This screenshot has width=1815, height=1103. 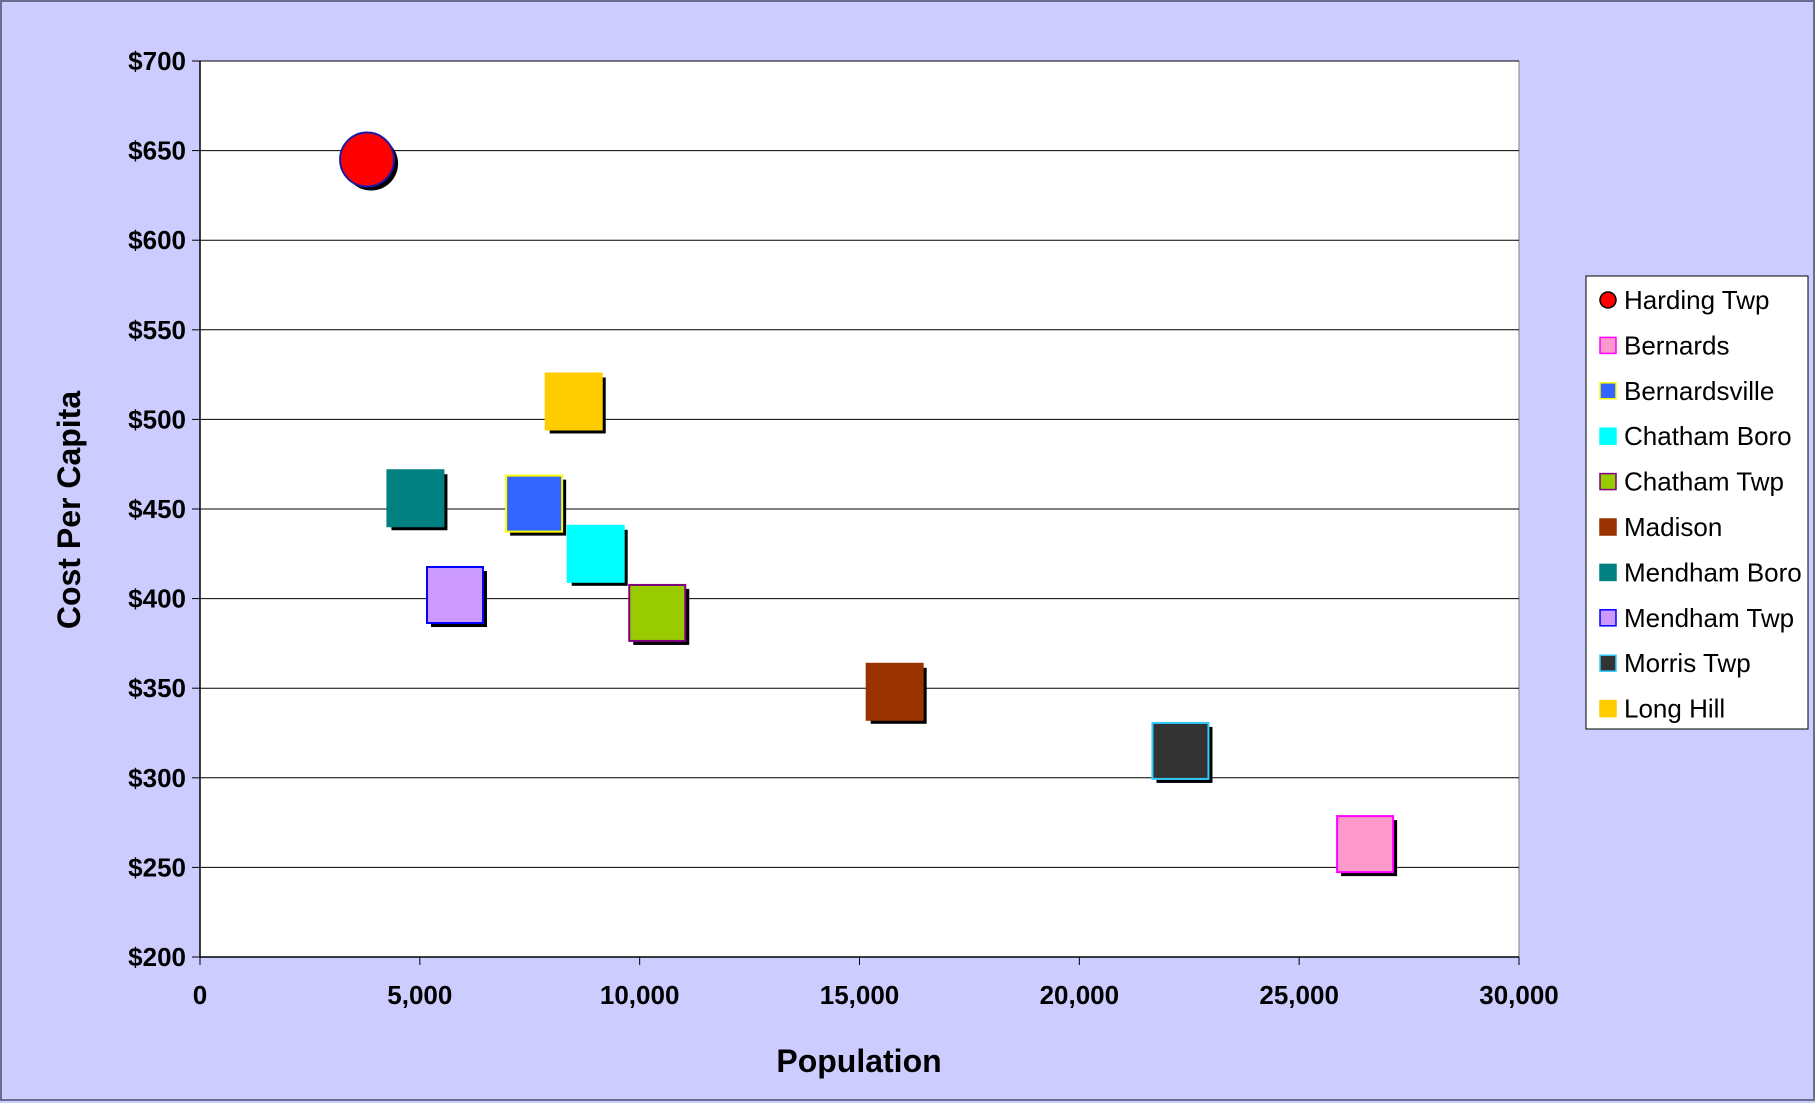 I want to click on legend-item-harding-twp: Harding Twp, so click(x=1684, y=300).